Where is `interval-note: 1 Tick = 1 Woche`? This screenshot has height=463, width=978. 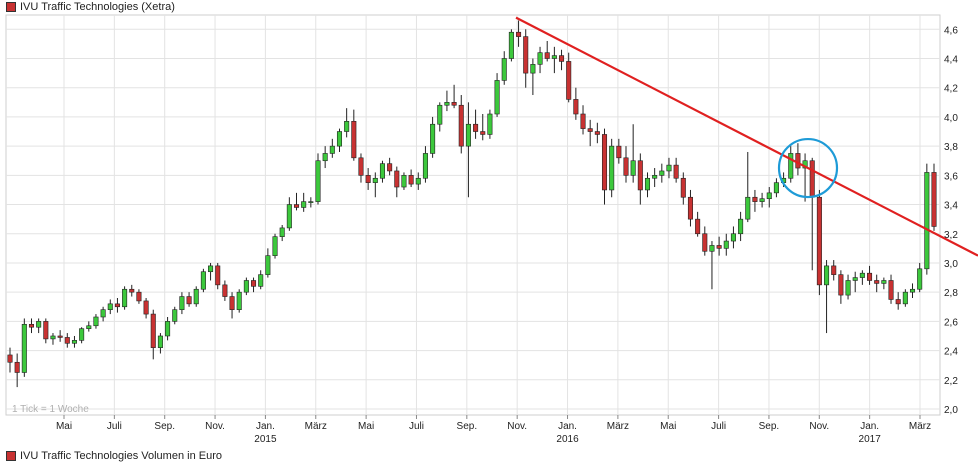 interval-note: 1 Tick = 1 Woche is located at coordinates (50, 409).